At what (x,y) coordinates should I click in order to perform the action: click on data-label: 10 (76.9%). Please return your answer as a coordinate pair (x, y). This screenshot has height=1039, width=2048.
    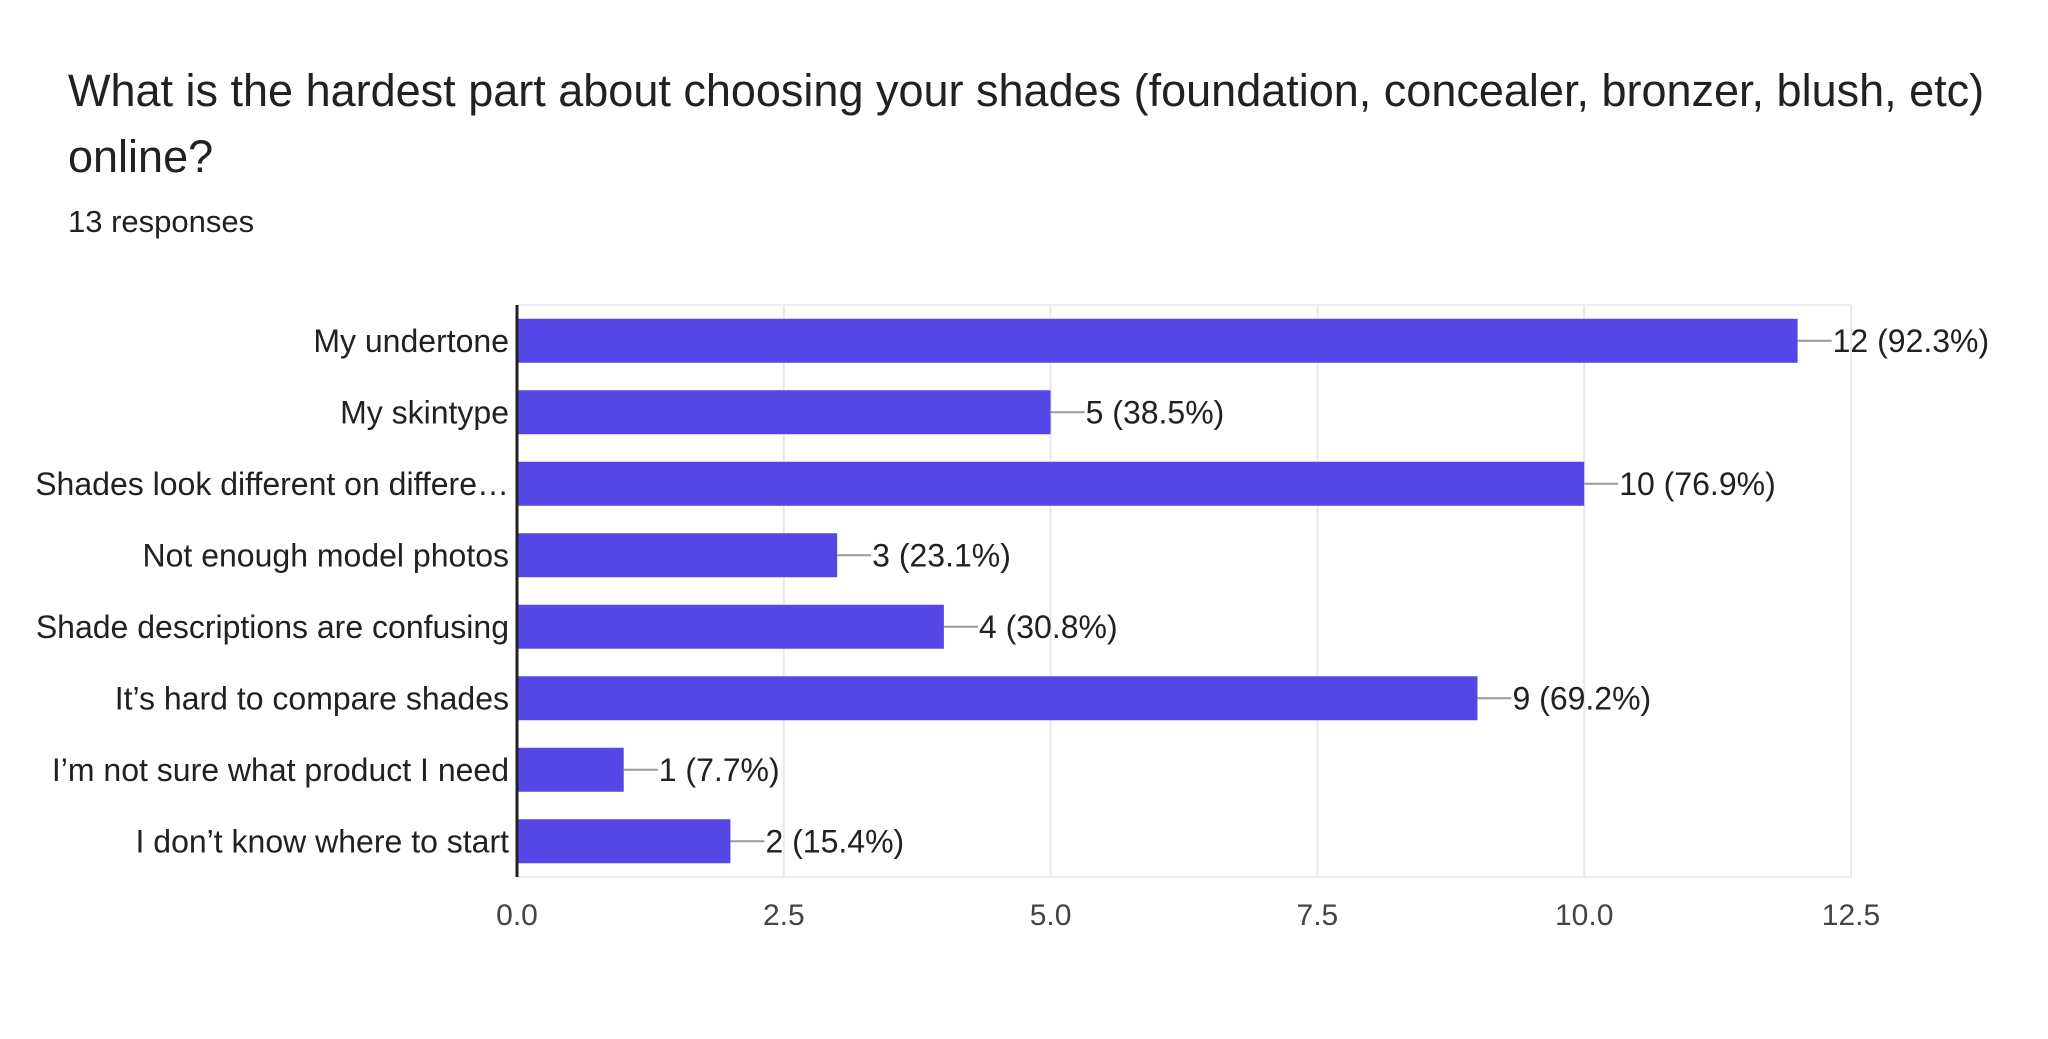
    Looking at the image, I should click on (1697, 484).